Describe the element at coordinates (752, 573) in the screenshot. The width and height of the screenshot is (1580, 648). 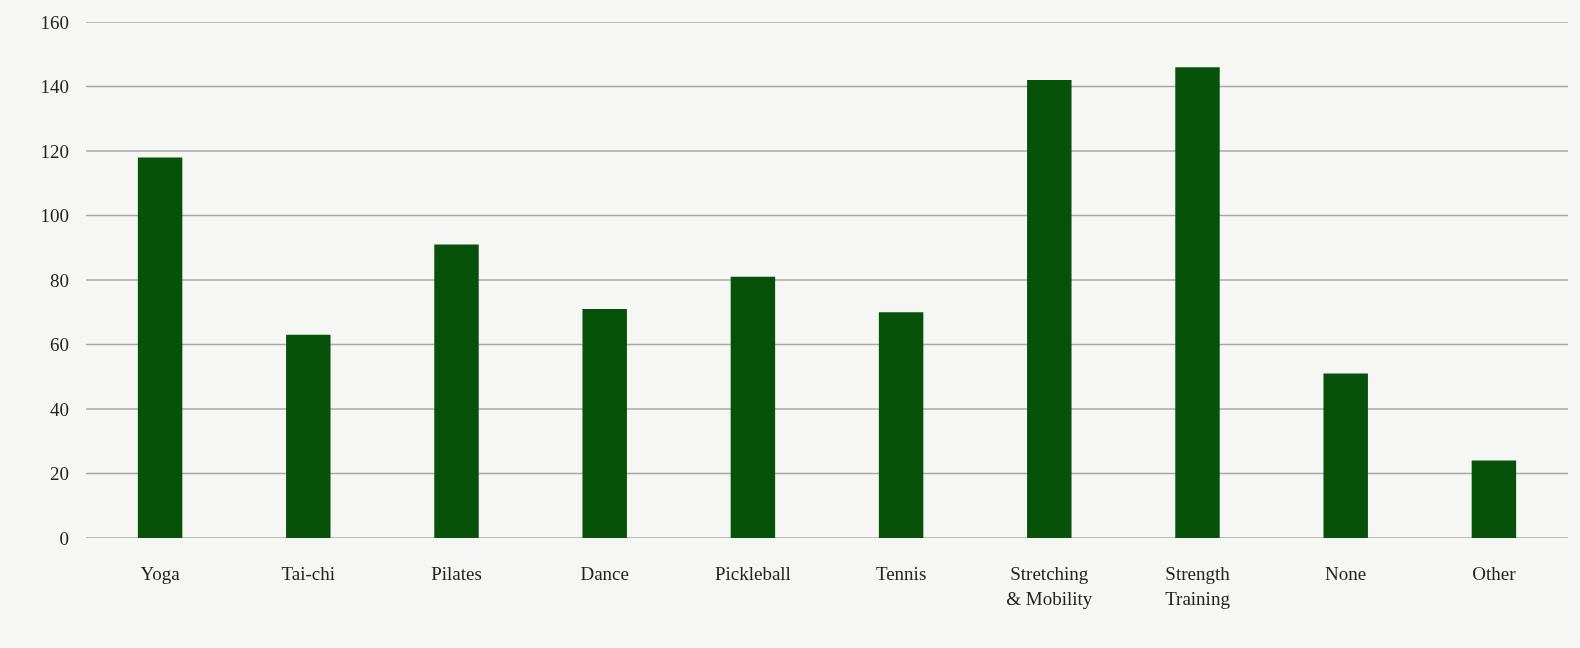
I see `x-tick-label: Pickleball` at that location.